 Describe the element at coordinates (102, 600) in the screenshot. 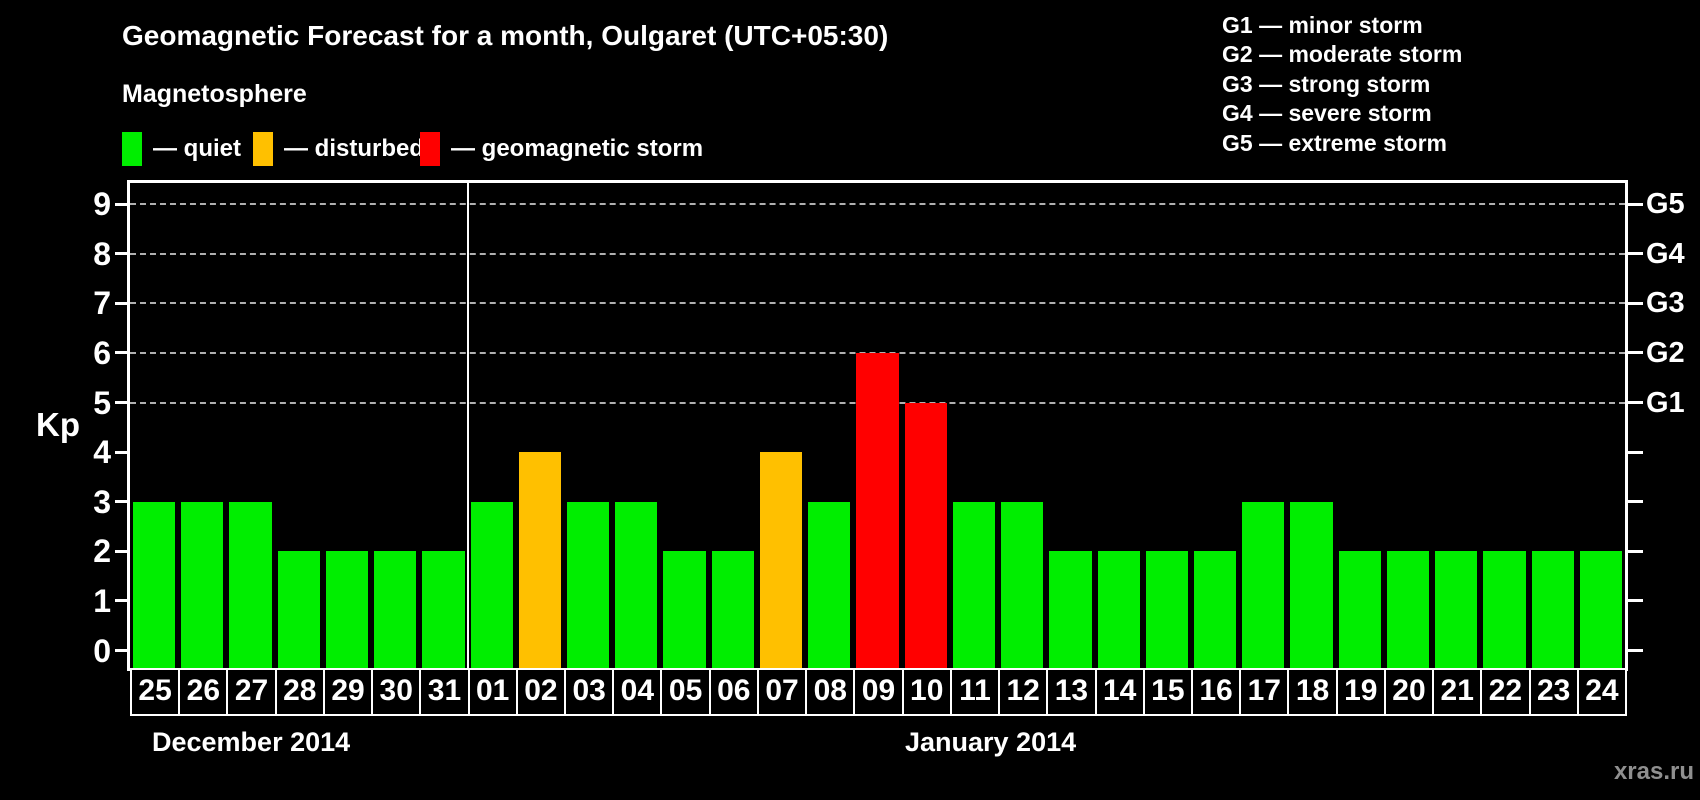

I see `y-tick-label-1: 1` at that location.